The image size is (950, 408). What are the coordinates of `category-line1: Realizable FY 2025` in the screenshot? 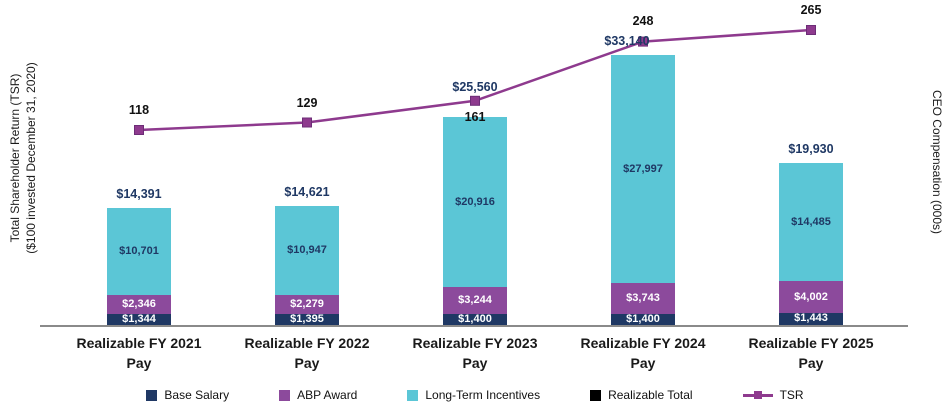 It's located at (811, 343).